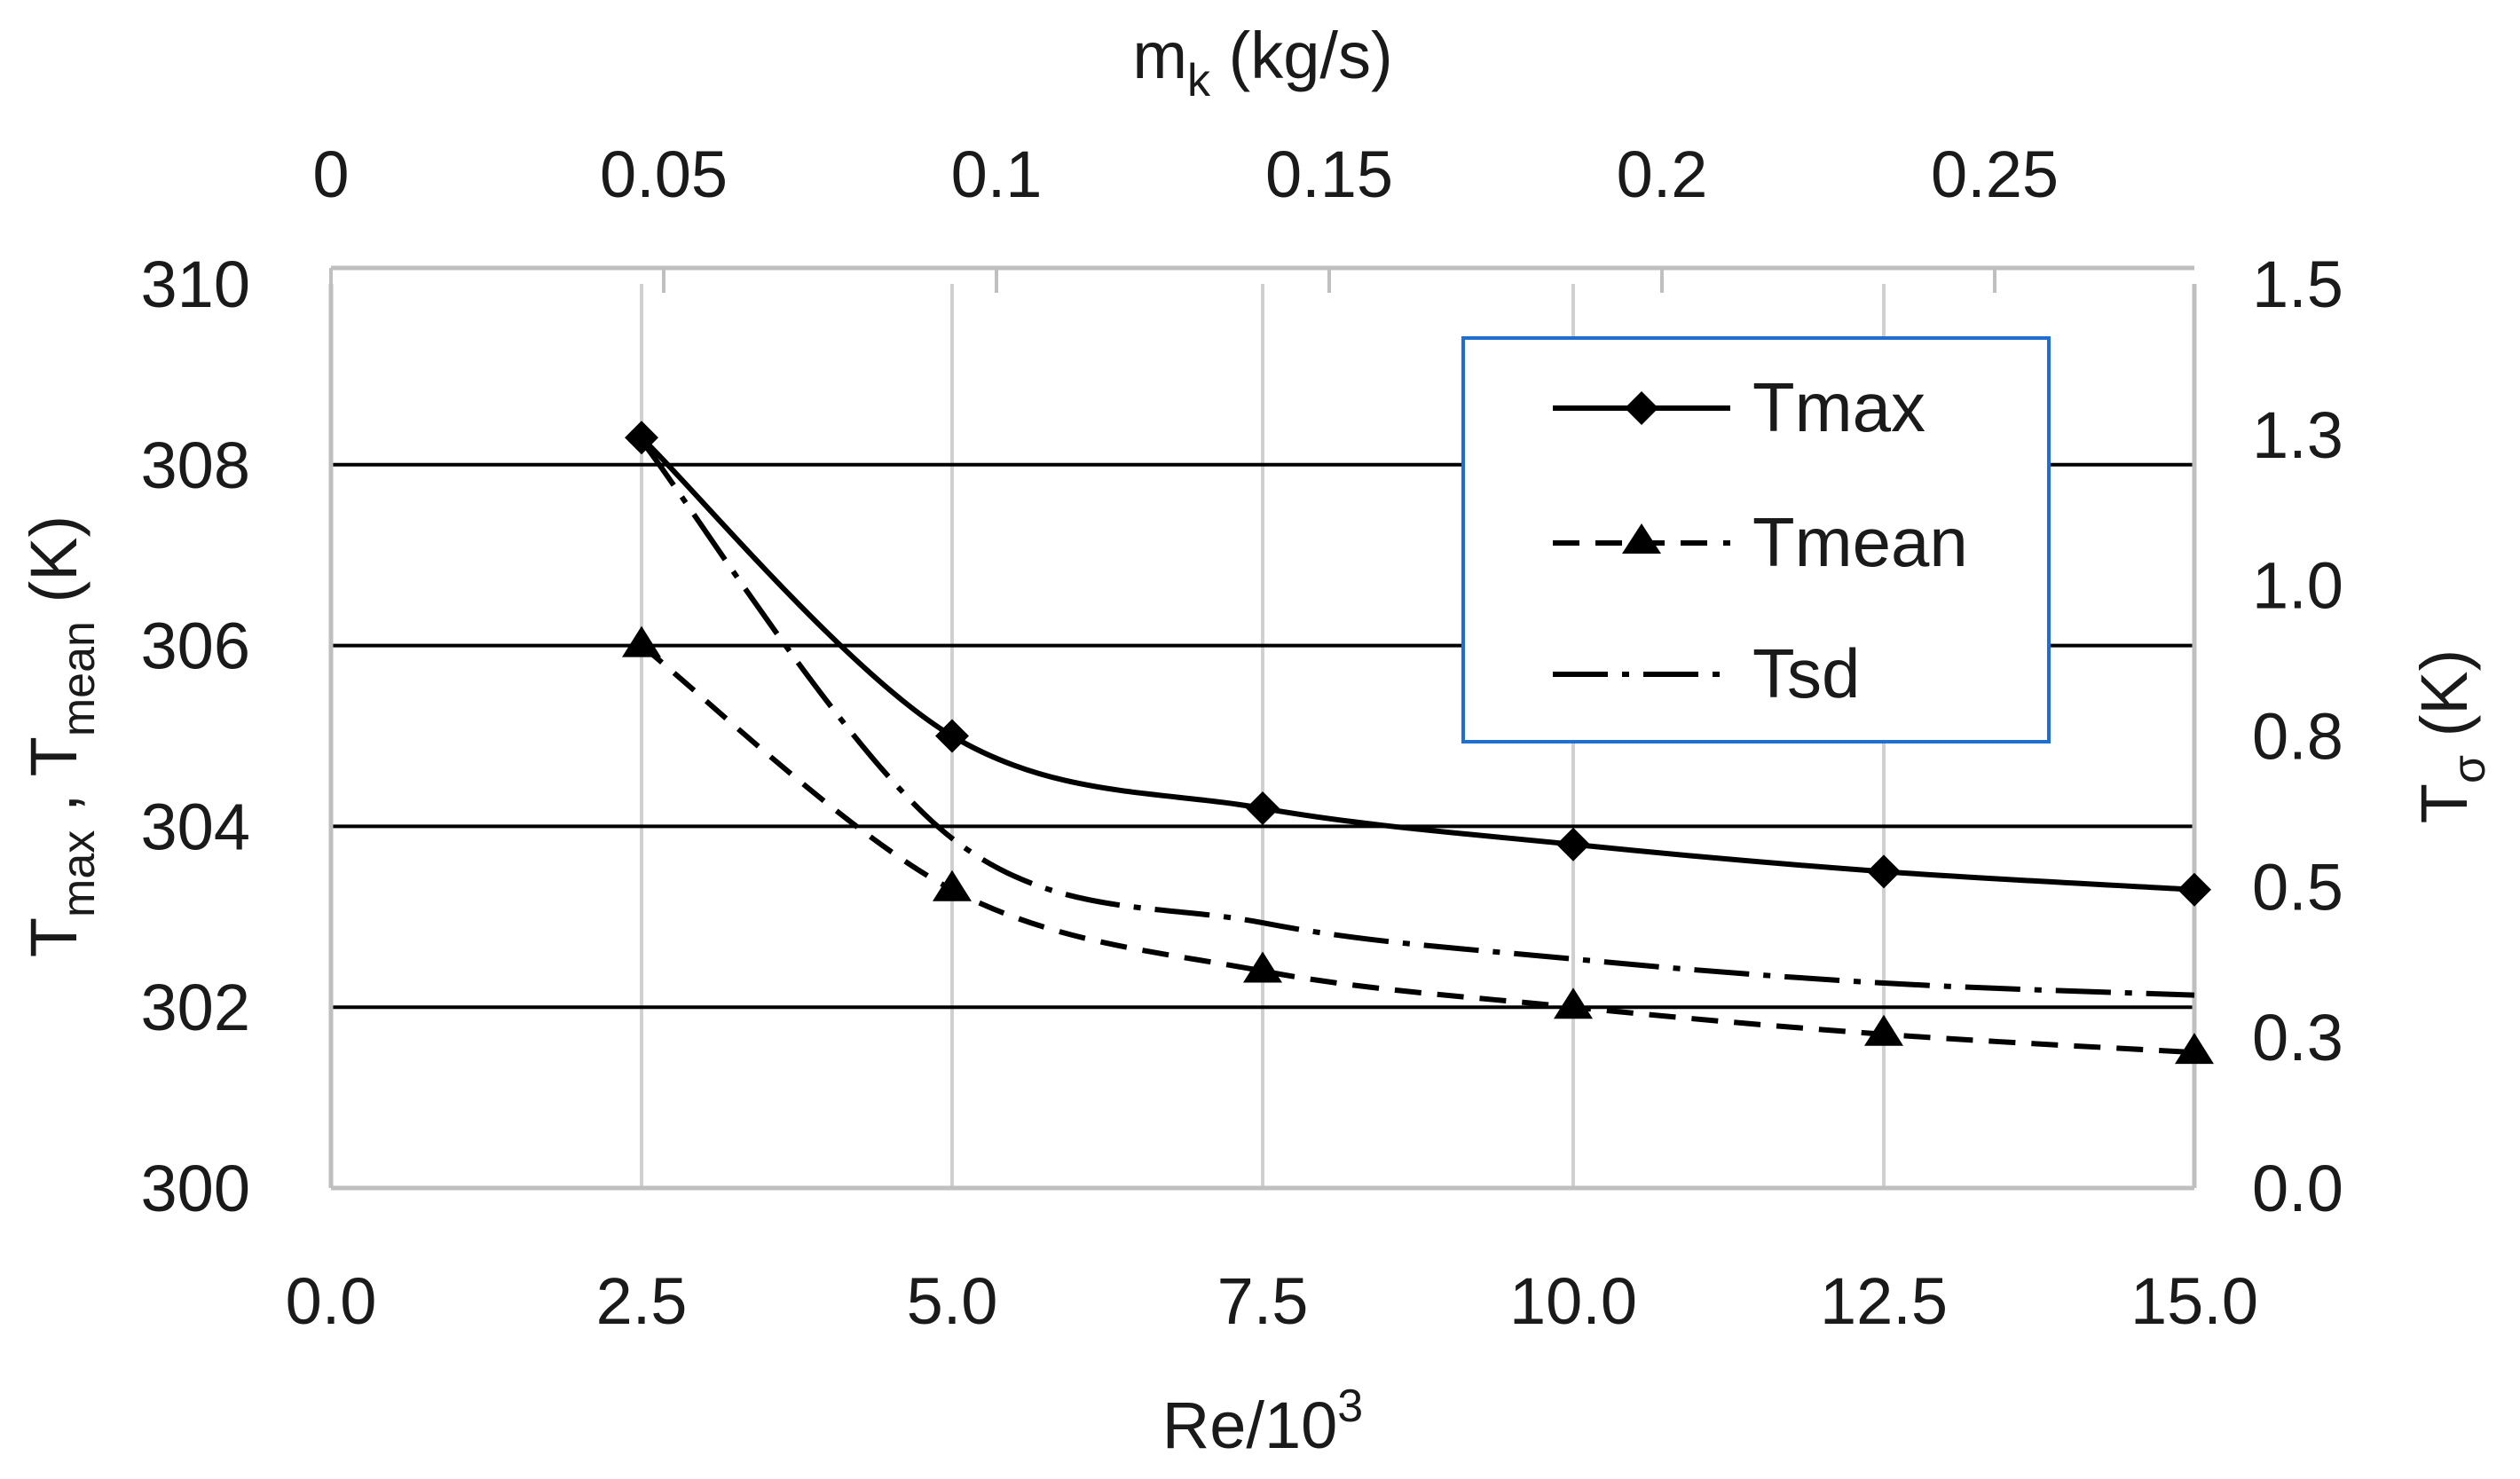  I want to click on x-axis-title: Re/103, so click(1262, 1421).